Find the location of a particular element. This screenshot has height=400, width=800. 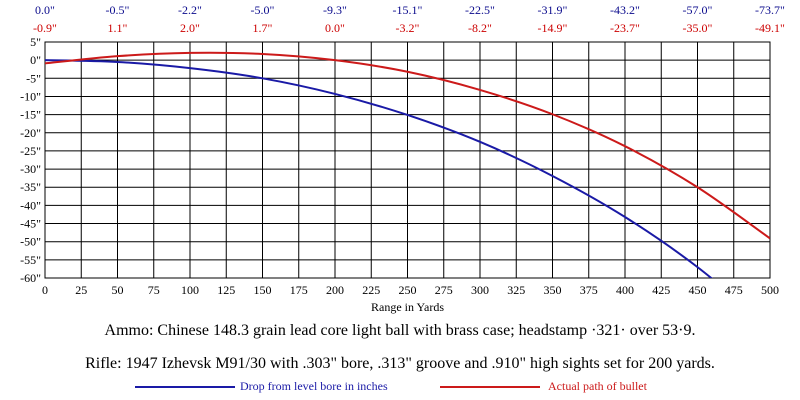

x-tick-label: 250 is located at coordinates (408, 290).